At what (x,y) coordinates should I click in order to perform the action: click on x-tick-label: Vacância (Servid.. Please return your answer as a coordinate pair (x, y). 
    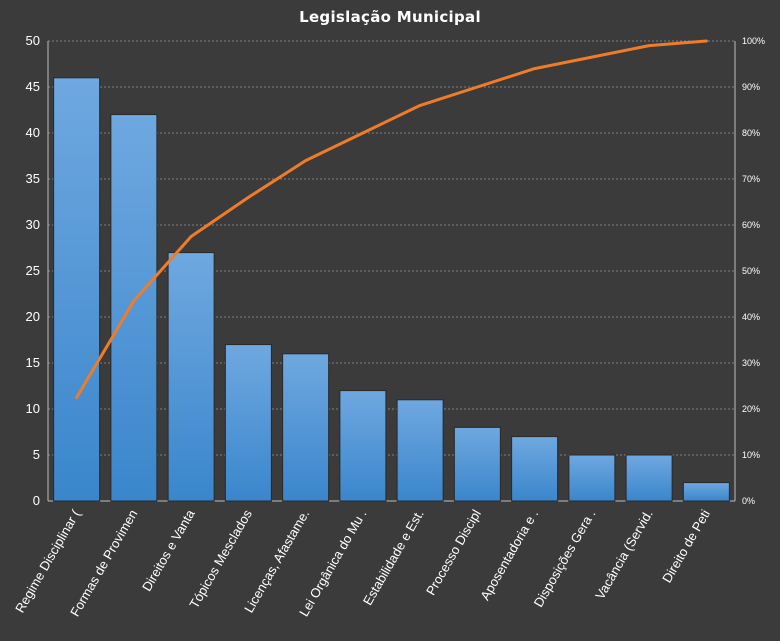
    Looking at the image, I should click on (623, 554).